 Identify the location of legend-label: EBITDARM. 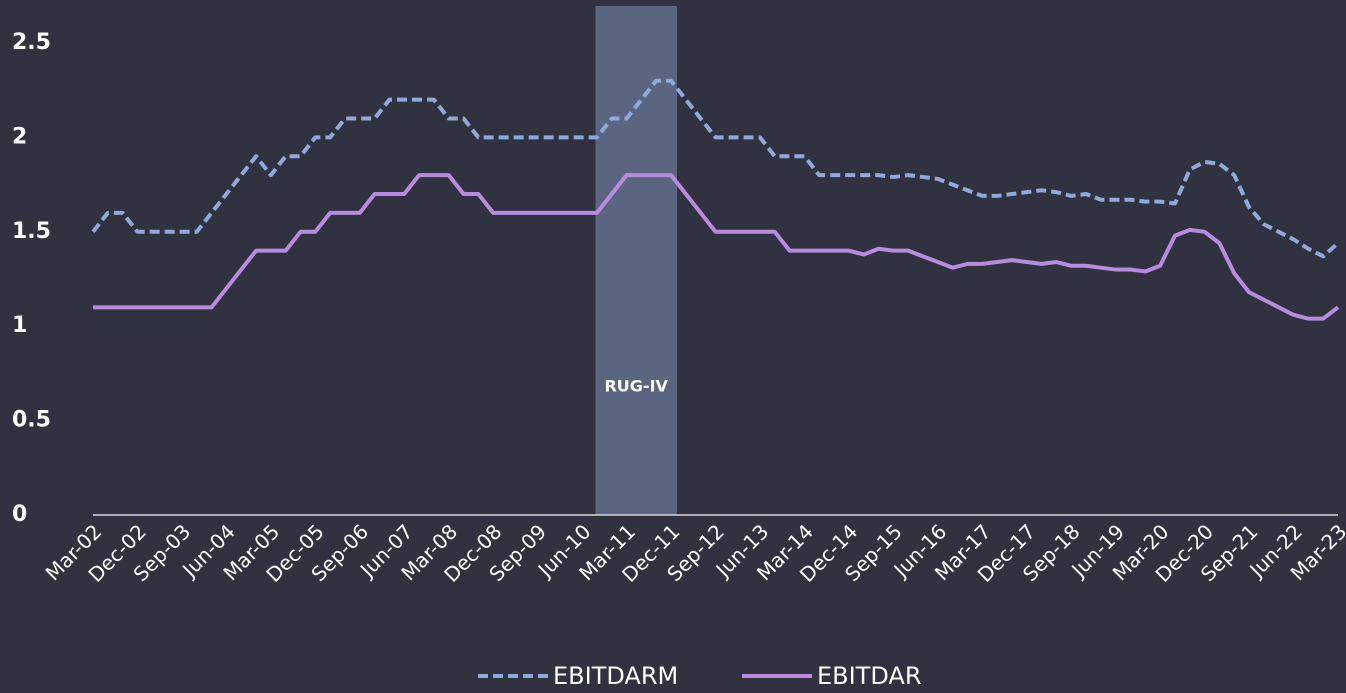
(615, 676).